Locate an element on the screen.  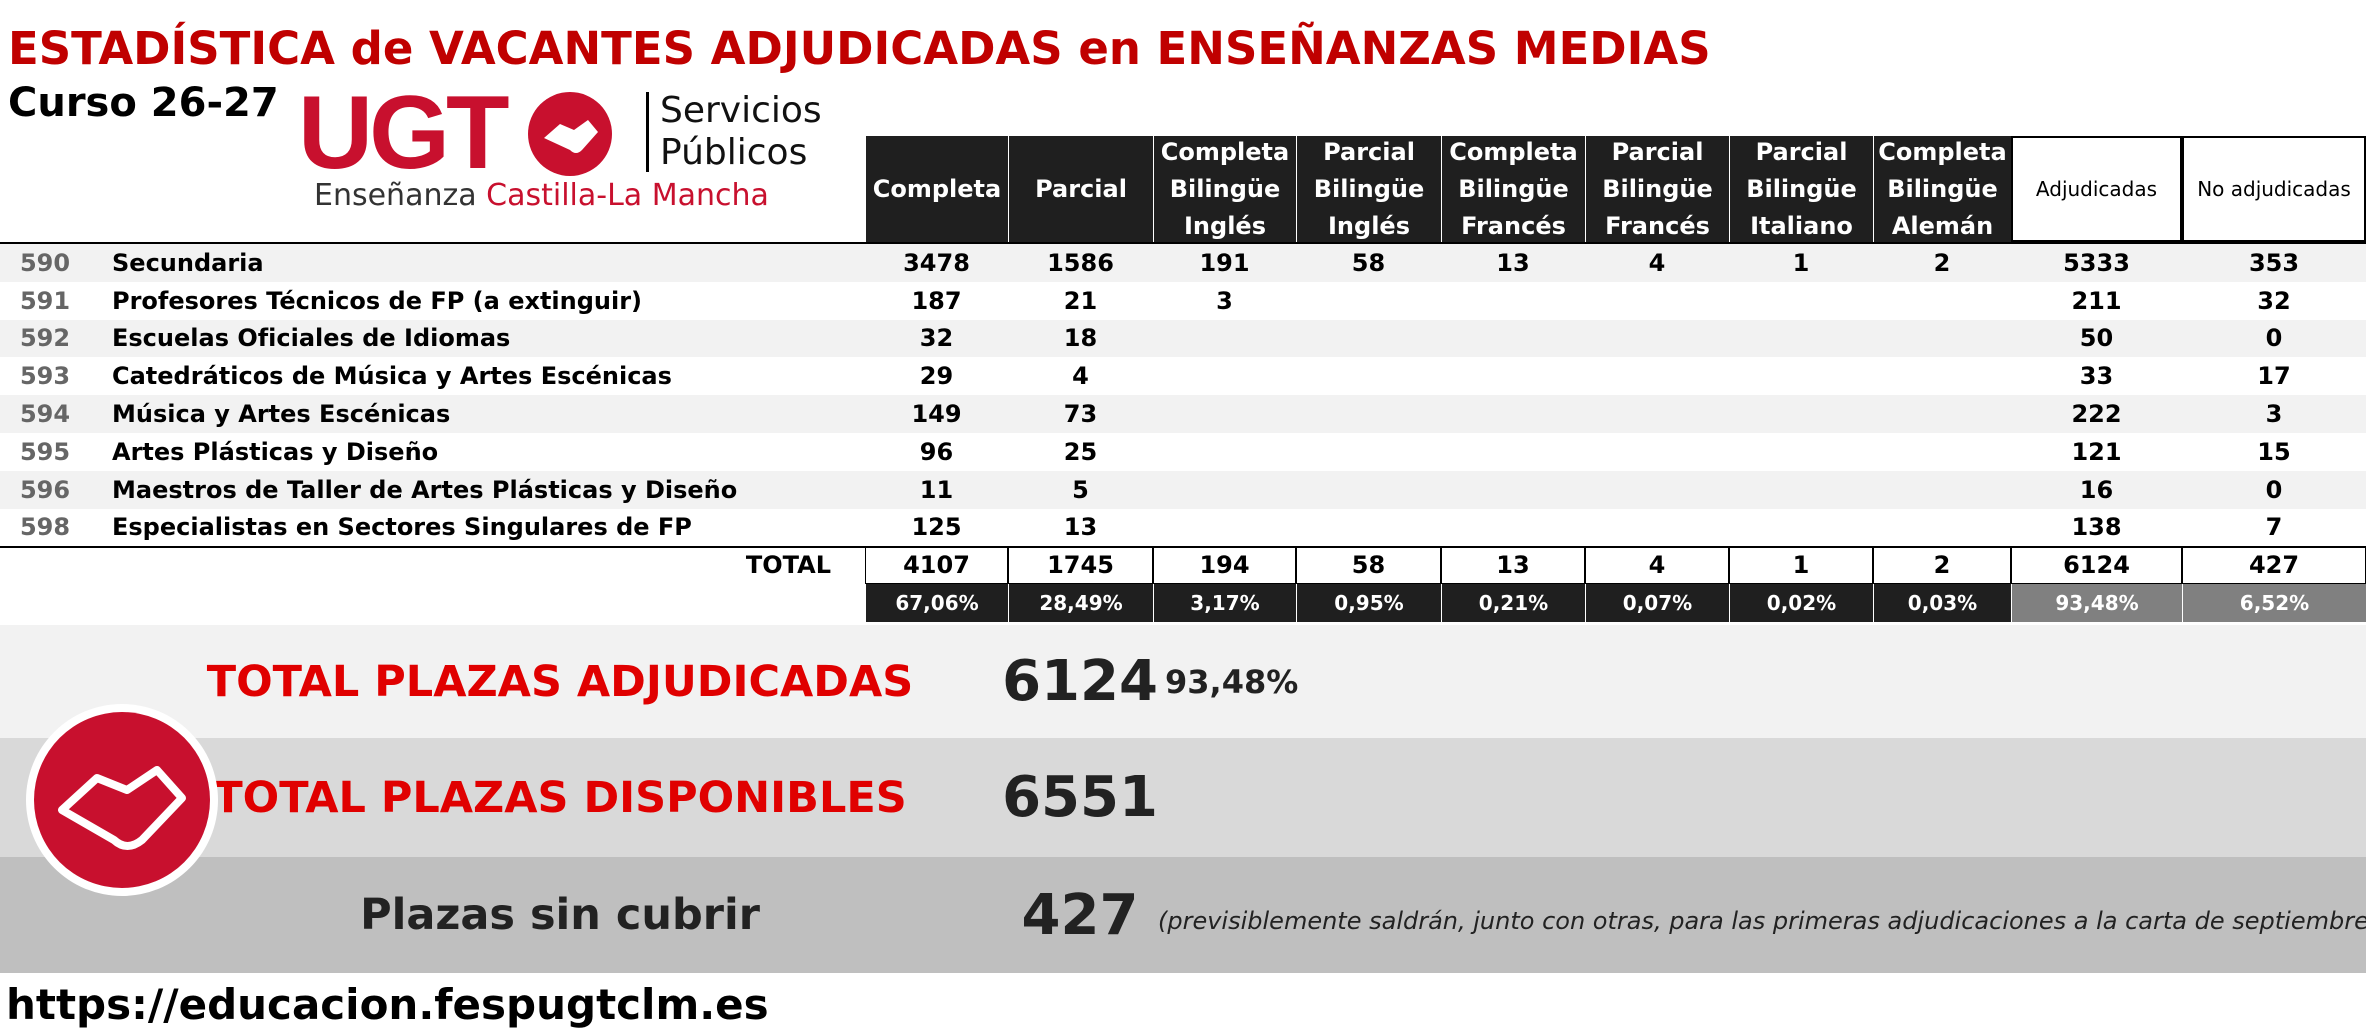
table-cell: 187 is located at coordinates (936, 300).